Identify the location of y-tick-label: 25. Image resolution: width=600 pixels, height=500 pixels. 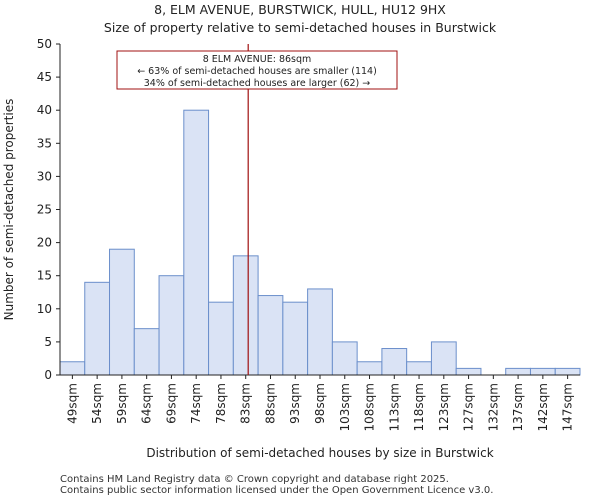
(44, 210).